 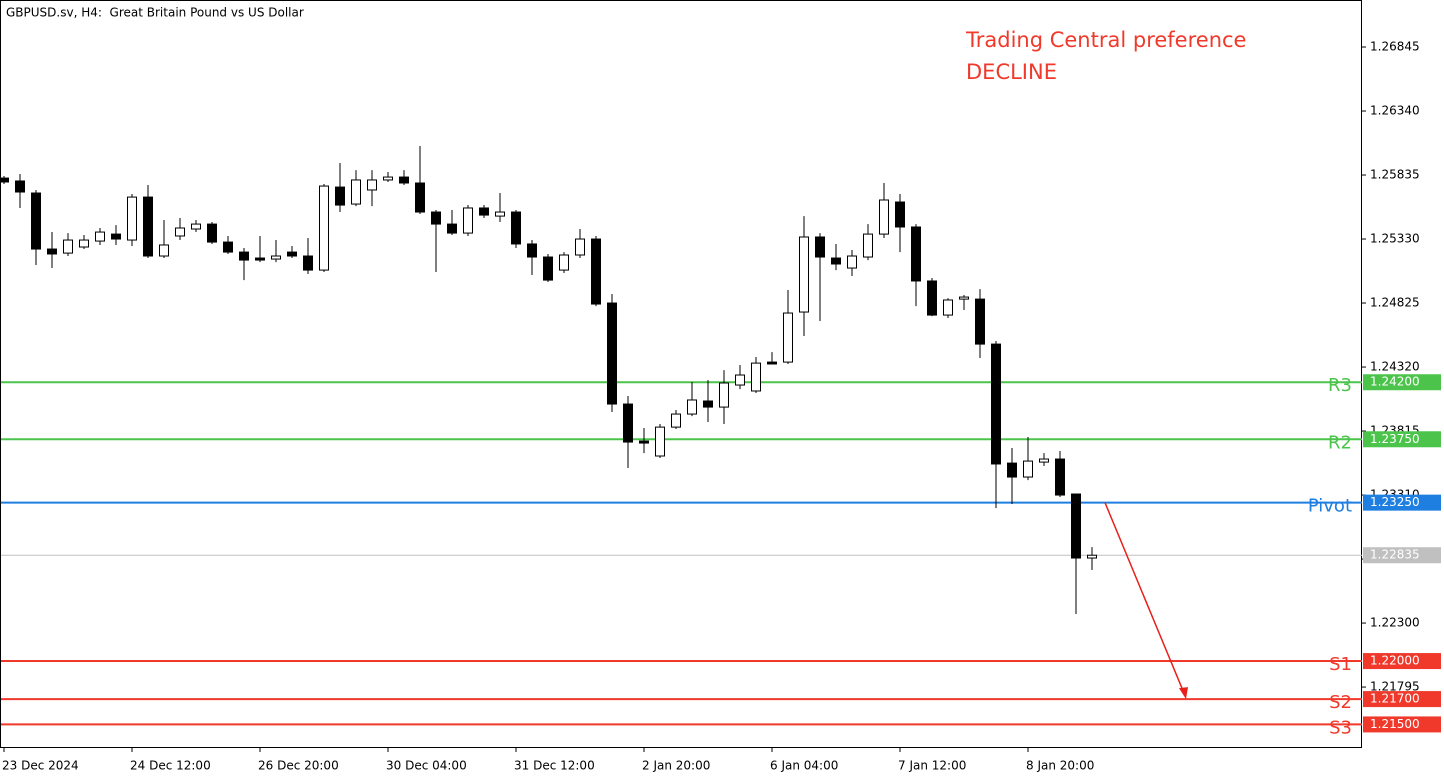 What do you see at coordinates (1395, 623) in the screenshot?
I see `y-tick-label: 1.22300` at bounding box center [1395, 623].